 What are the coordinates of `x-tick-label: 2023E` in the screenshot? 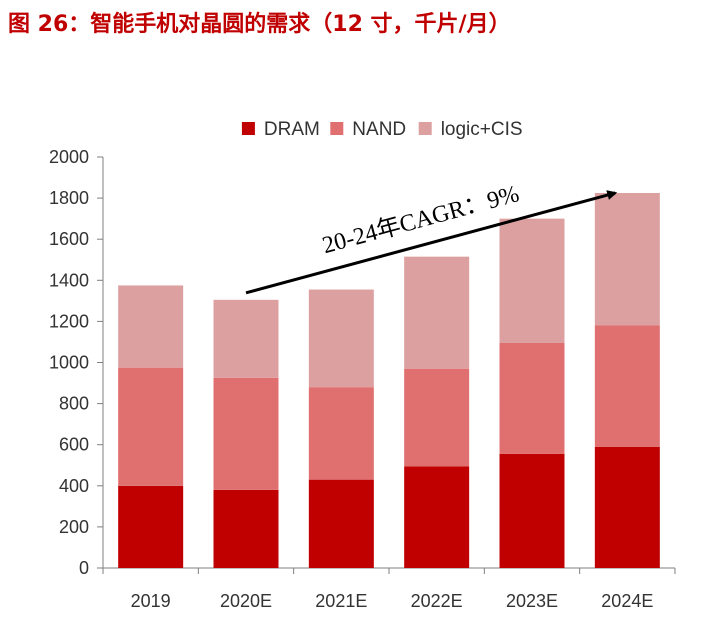 It's located at (532, 601).